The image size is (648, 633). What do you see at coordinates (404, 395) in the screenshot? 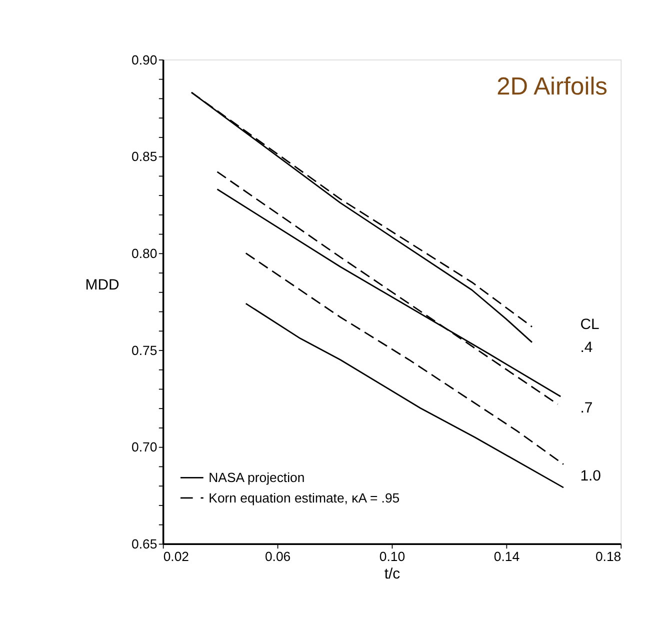
I see `line-series` at bounding box center [404, 395].